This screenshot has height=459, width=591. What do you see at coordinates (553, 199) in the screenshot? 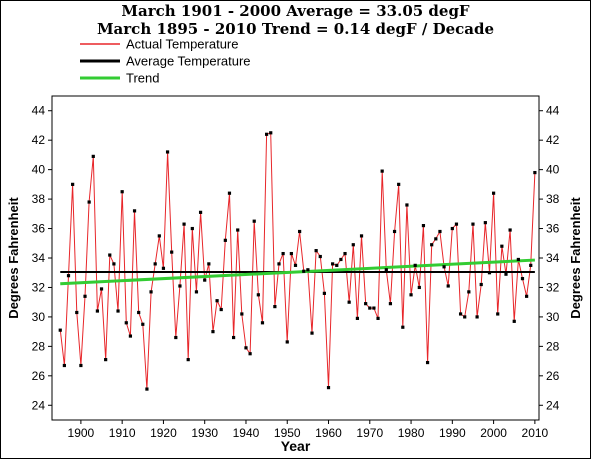
I see `y-tick-label-right: 38` at bounding box center [553, 199].